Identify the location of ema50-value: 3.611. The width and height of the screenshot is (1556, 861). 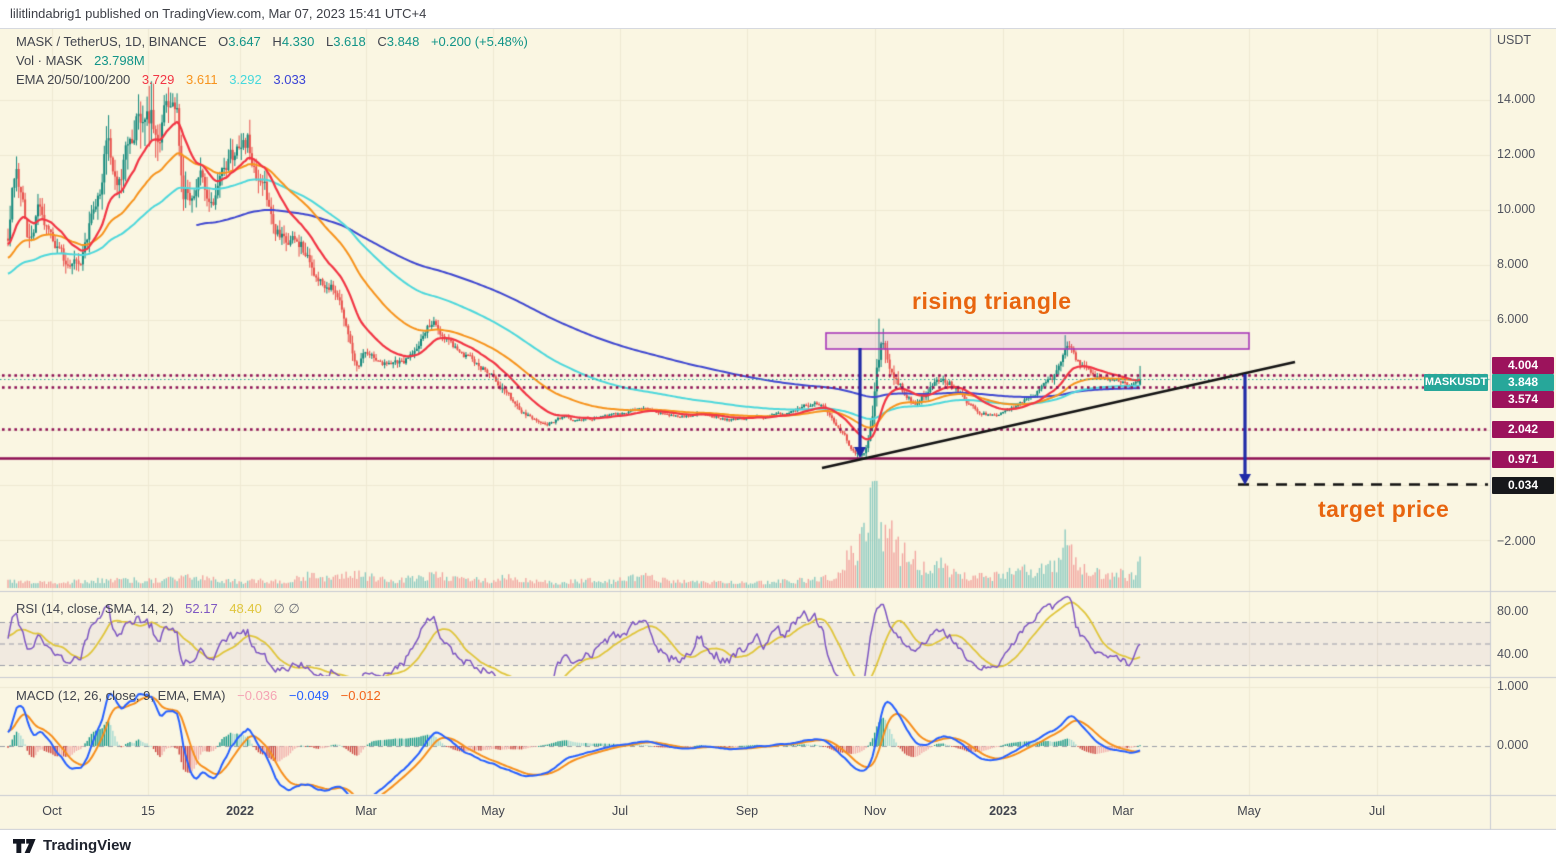
(202, 79).